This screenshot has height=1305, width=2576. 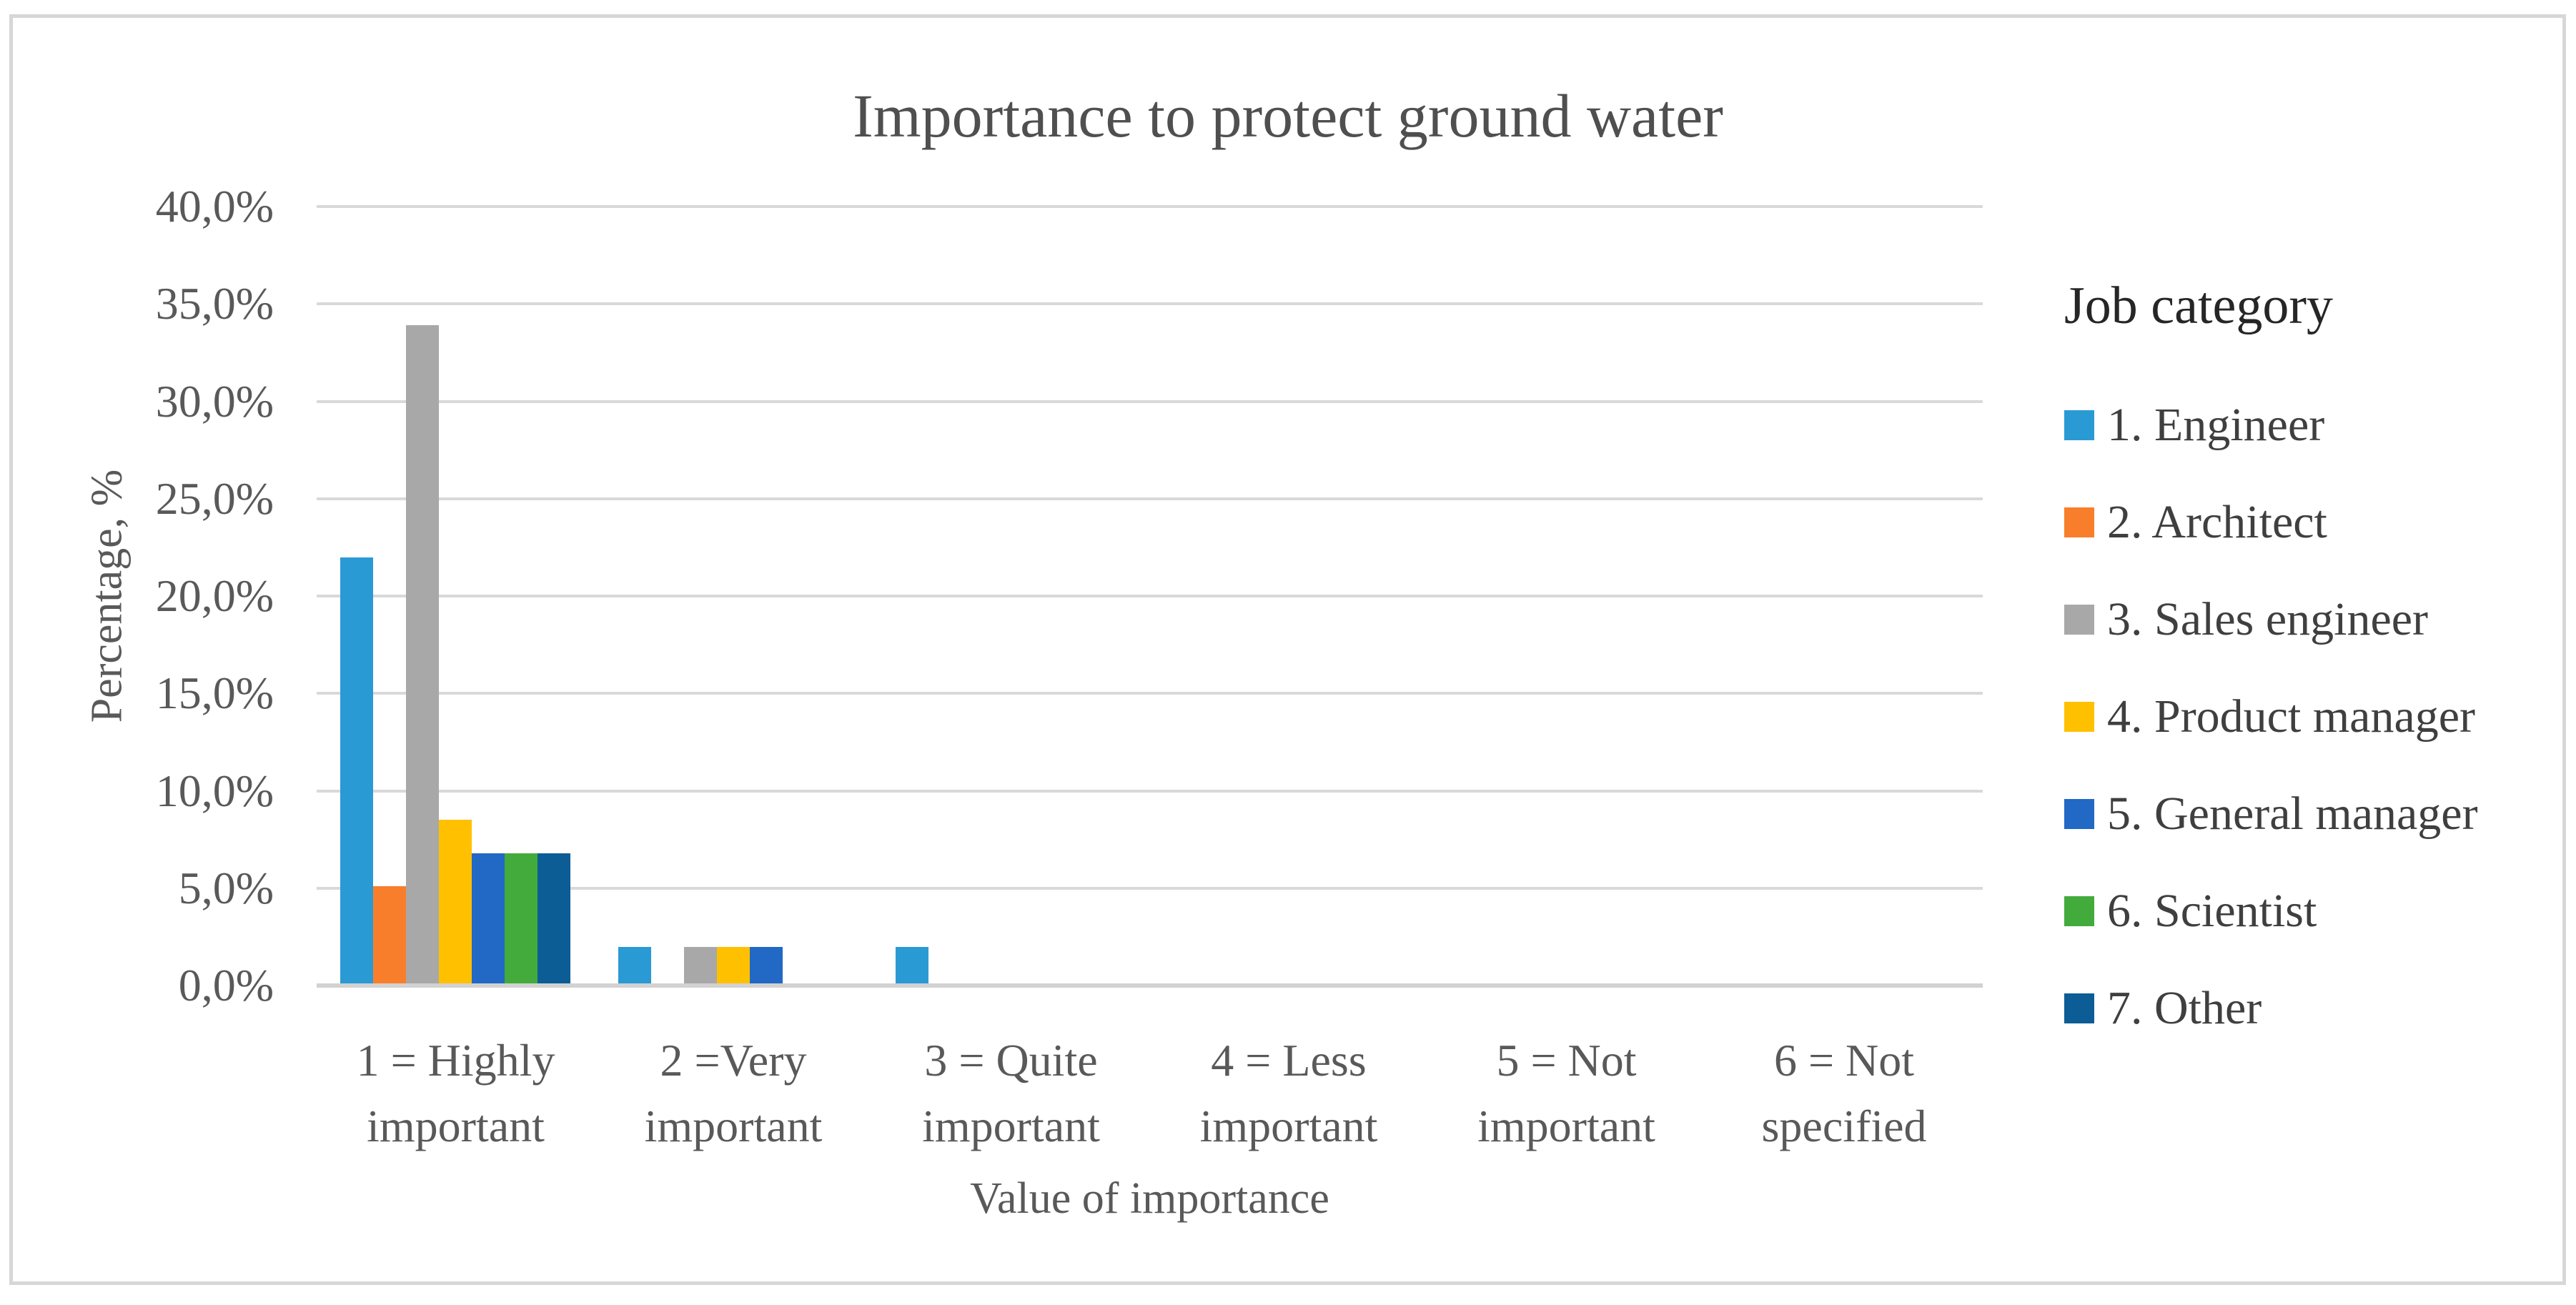 What do you see at coordinates (2184, 1008) in the screenshot?
I see `legend-item-label: 7. Other` at bounding box center [2184, 1008].